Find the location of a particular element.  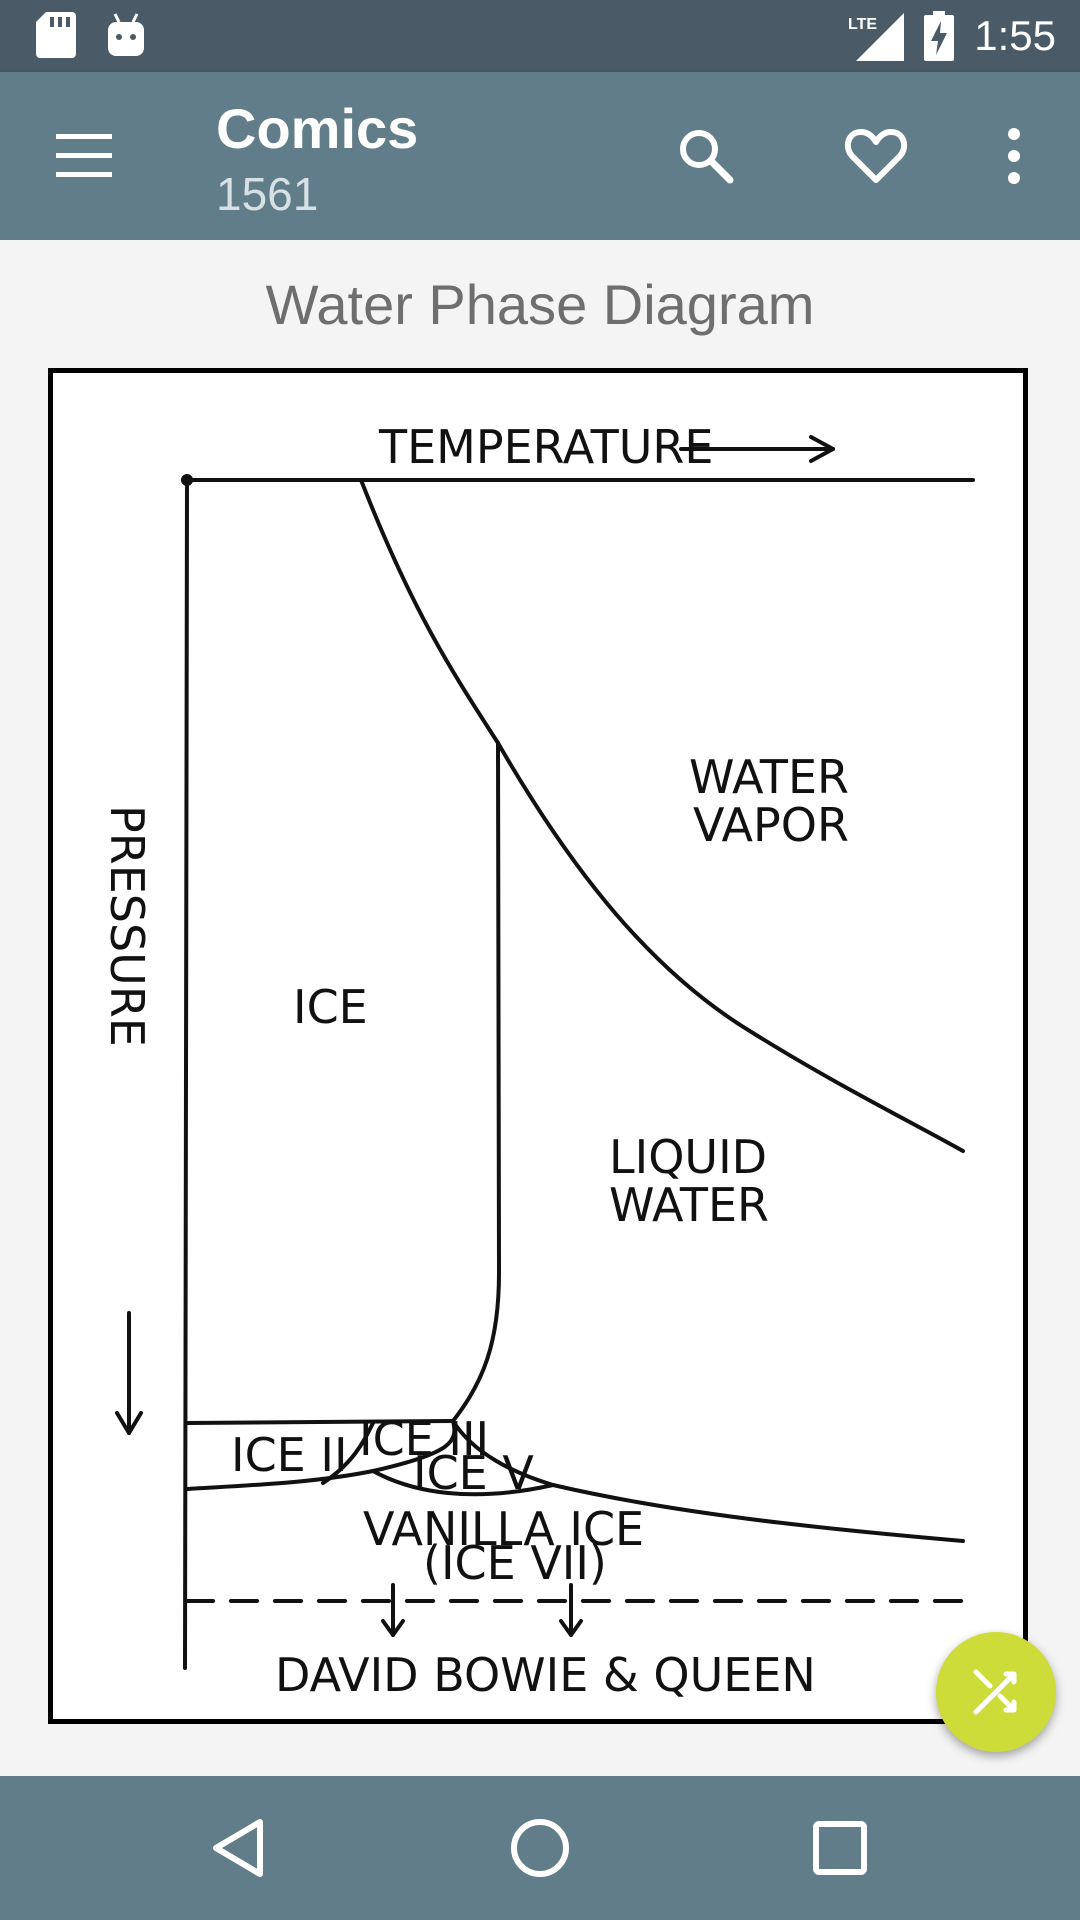

recents-icon is located at coordinates (840, 1848).